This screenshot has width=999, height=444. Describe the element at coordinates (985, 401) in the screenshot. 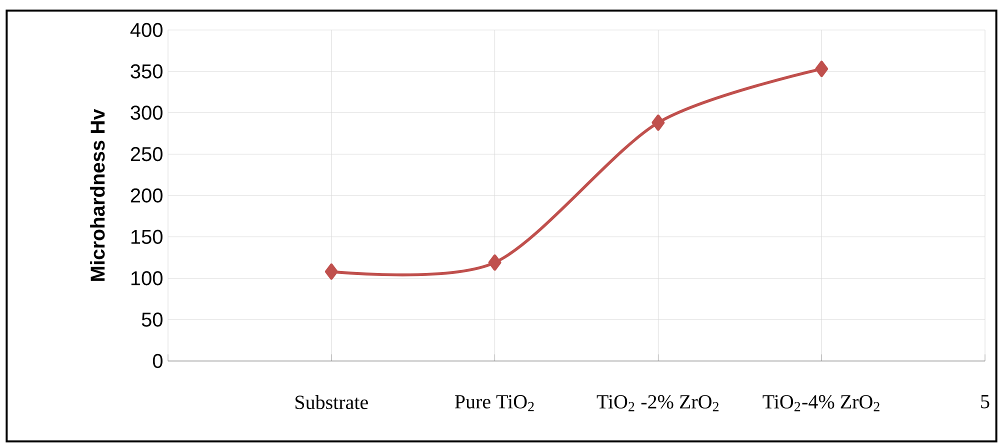

I see `x-tick-label: 5` at that location.